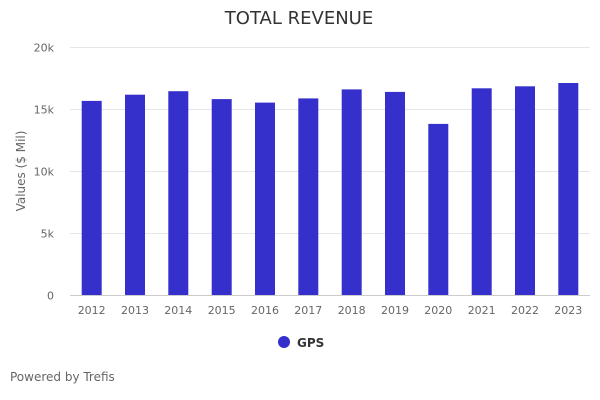  I want to click on bar-2016, so click(265, 198).